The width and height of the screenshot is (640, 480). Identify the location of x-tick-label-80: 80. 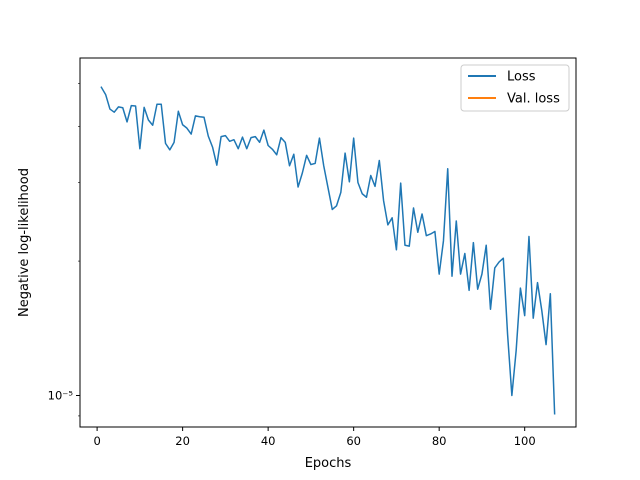
(439, 441).